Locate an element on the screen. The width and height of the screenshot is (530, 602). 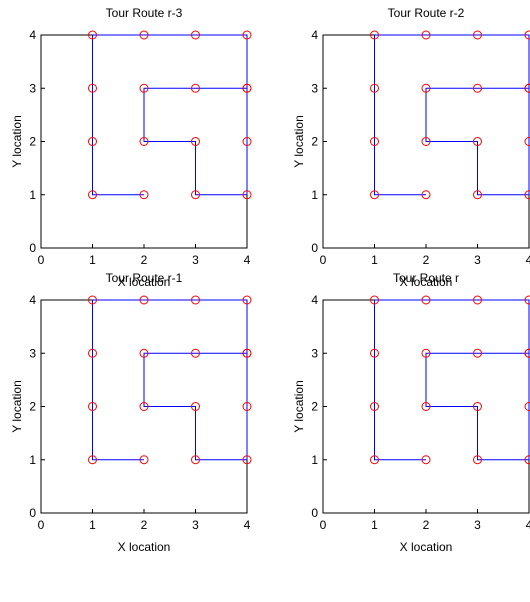
chart-title: Tour Route r-3 is located at coordinates (144, 13).